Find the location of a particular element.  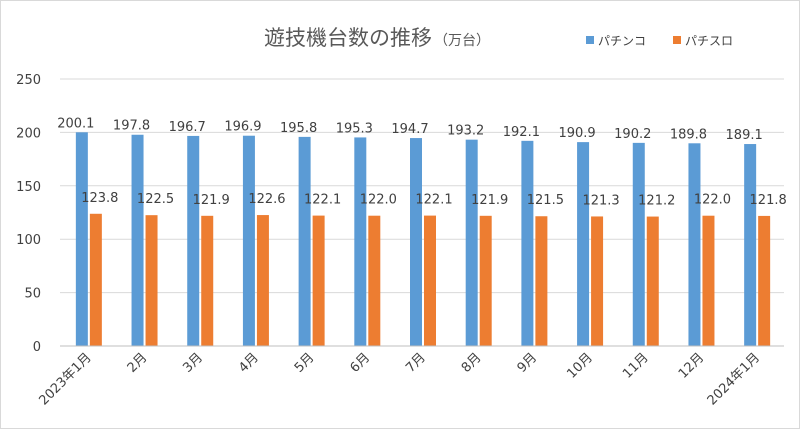

y-tick-label: 100 is located at coordinates (28, 240).